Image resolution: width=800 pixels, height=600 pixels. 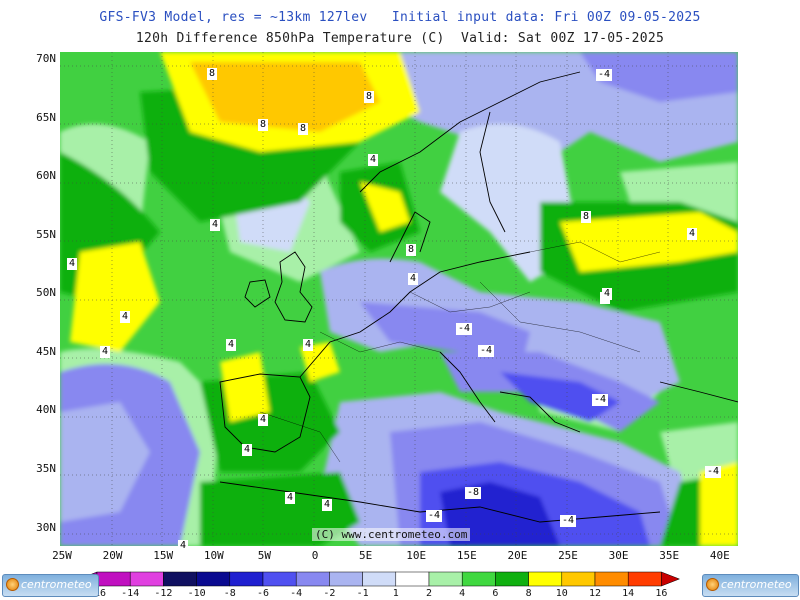 What do you see at coordinates (362, 593) in the screenshot?
I see `colorbar-tick-label: -1` at bounding box center [362, 593].